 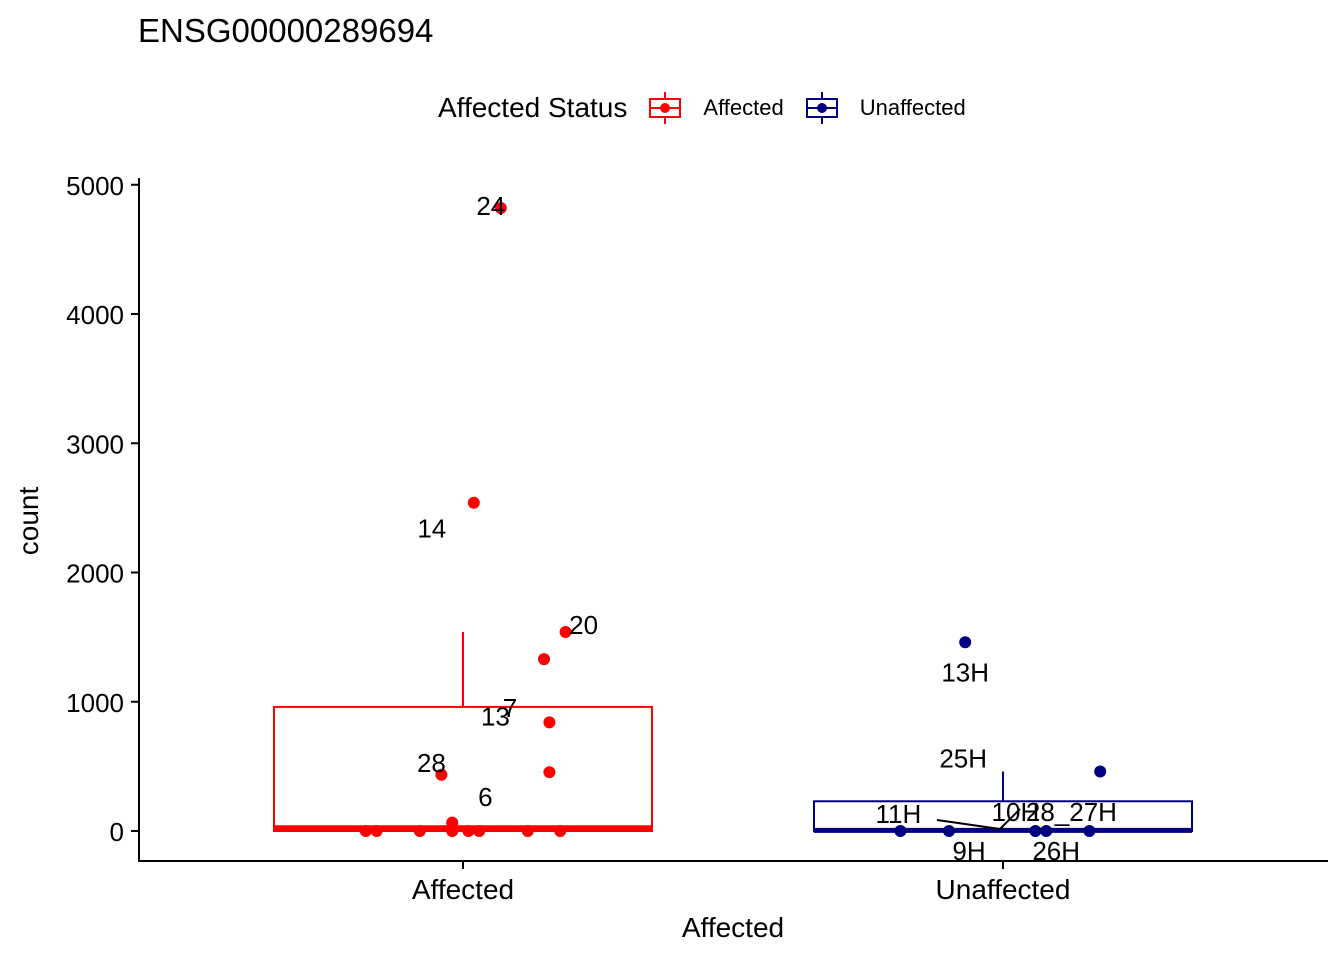 What do you see at coordinates (821, 108) in the screenshot?
I see `legend-key-unaffected` at bounding box center [821, 108].